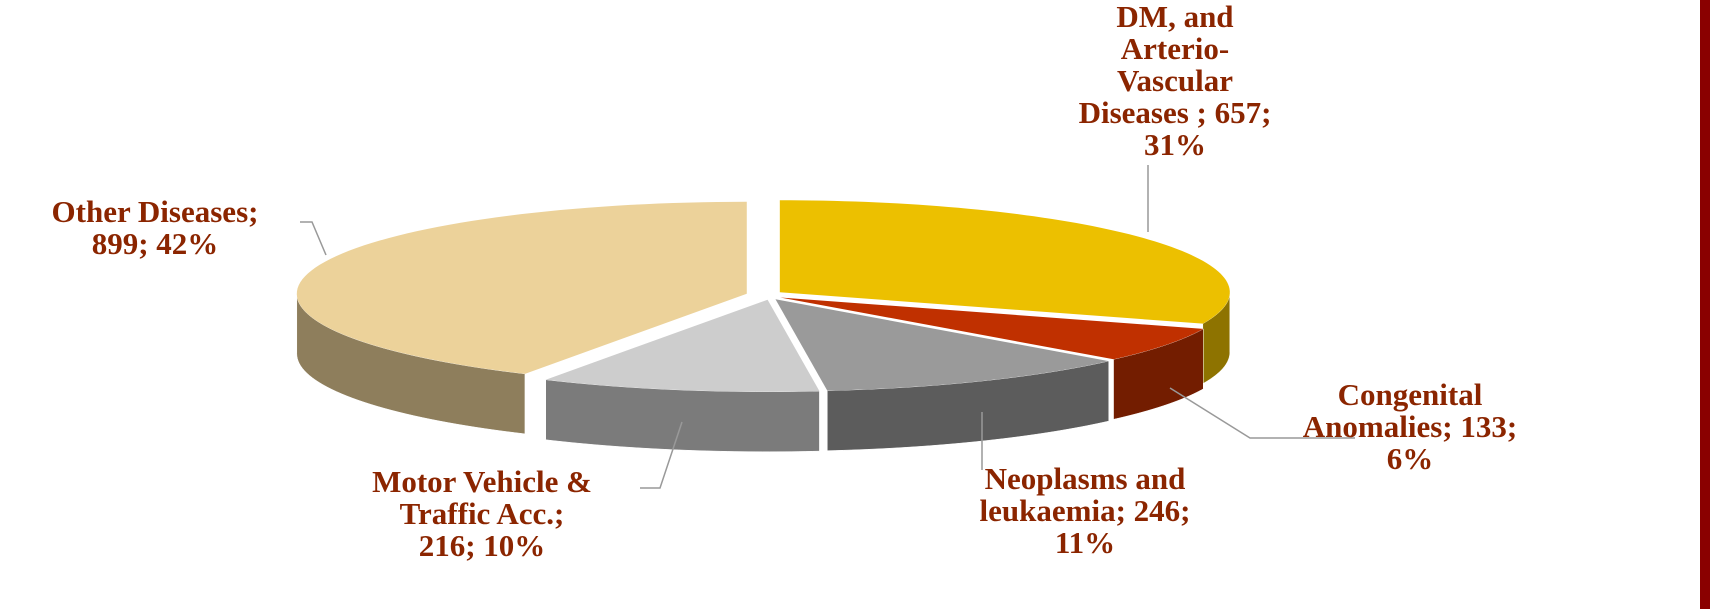  Describe the element at coordinates (1175, 112) in the screenshot. I see `data-label: Diseases ; 657;` at that location.